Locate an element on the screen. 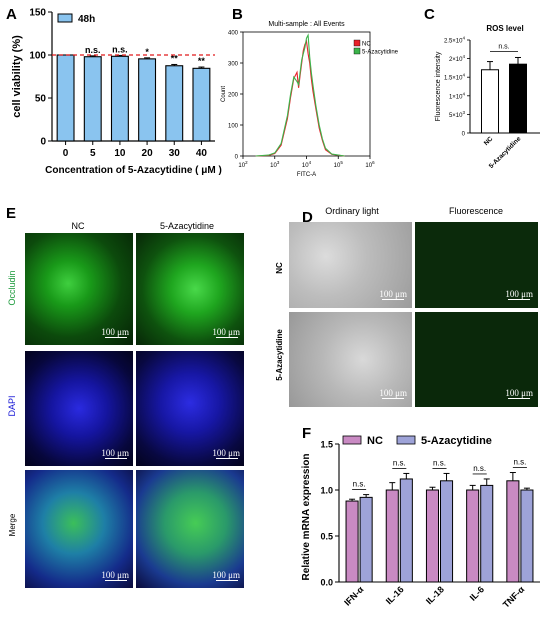 The height and width of the screenshot is (624, 550). x-tick-label: 0 is located at coordinates (66, 153).